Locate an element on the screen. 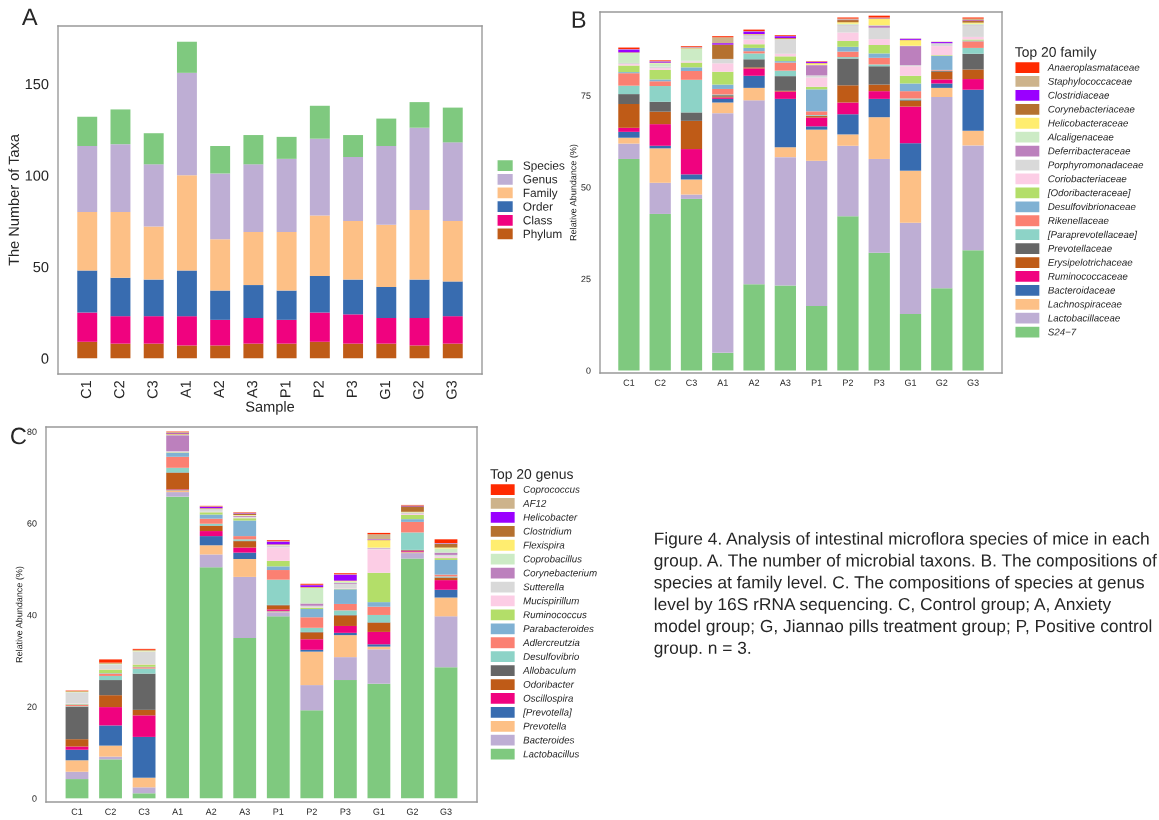  y-tick-label: 40 is located at coordinates (32, 615).